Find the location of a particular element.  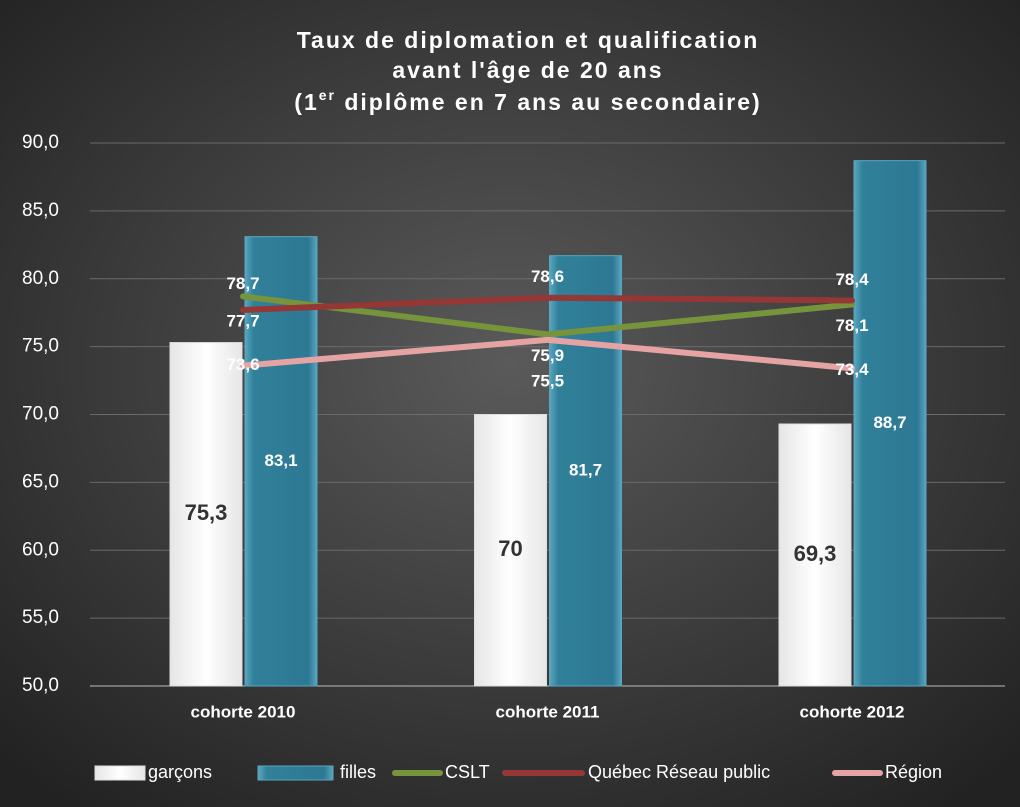

data-label: 73,4 is located at coordinates (852, 369).